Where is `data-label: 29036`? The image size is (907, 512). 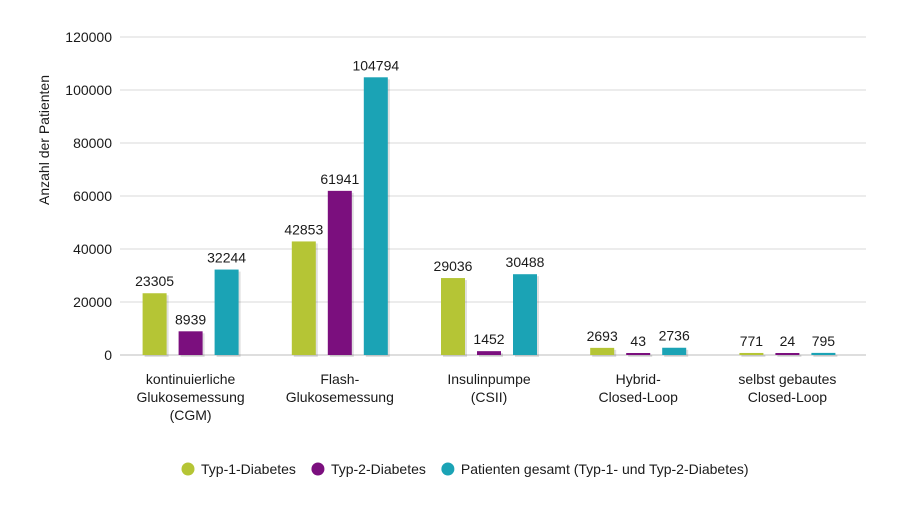 data-label: 29036 is located at coordinates (453, 266).